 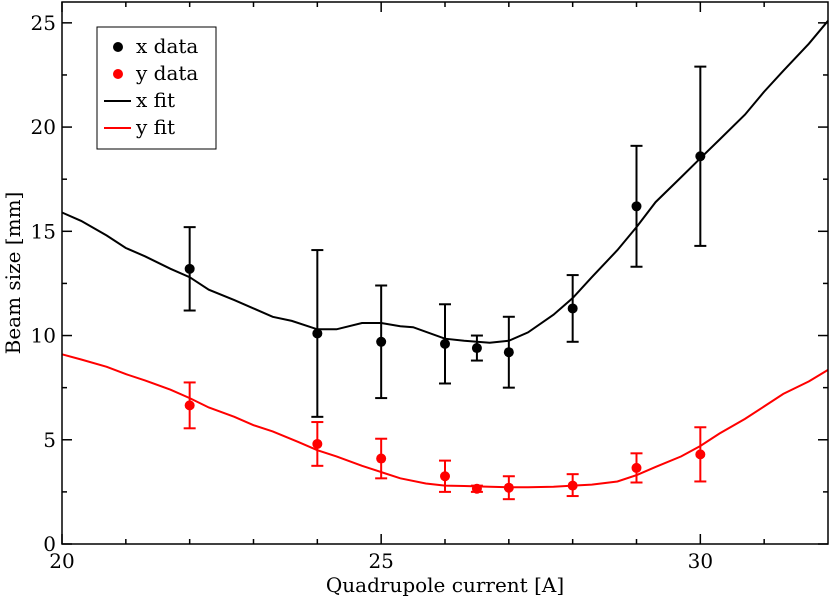 What do you see at coordinates (43, 231) in the screenshot?
I see `y-tick-label: 15` at bounding box center [43, 231].